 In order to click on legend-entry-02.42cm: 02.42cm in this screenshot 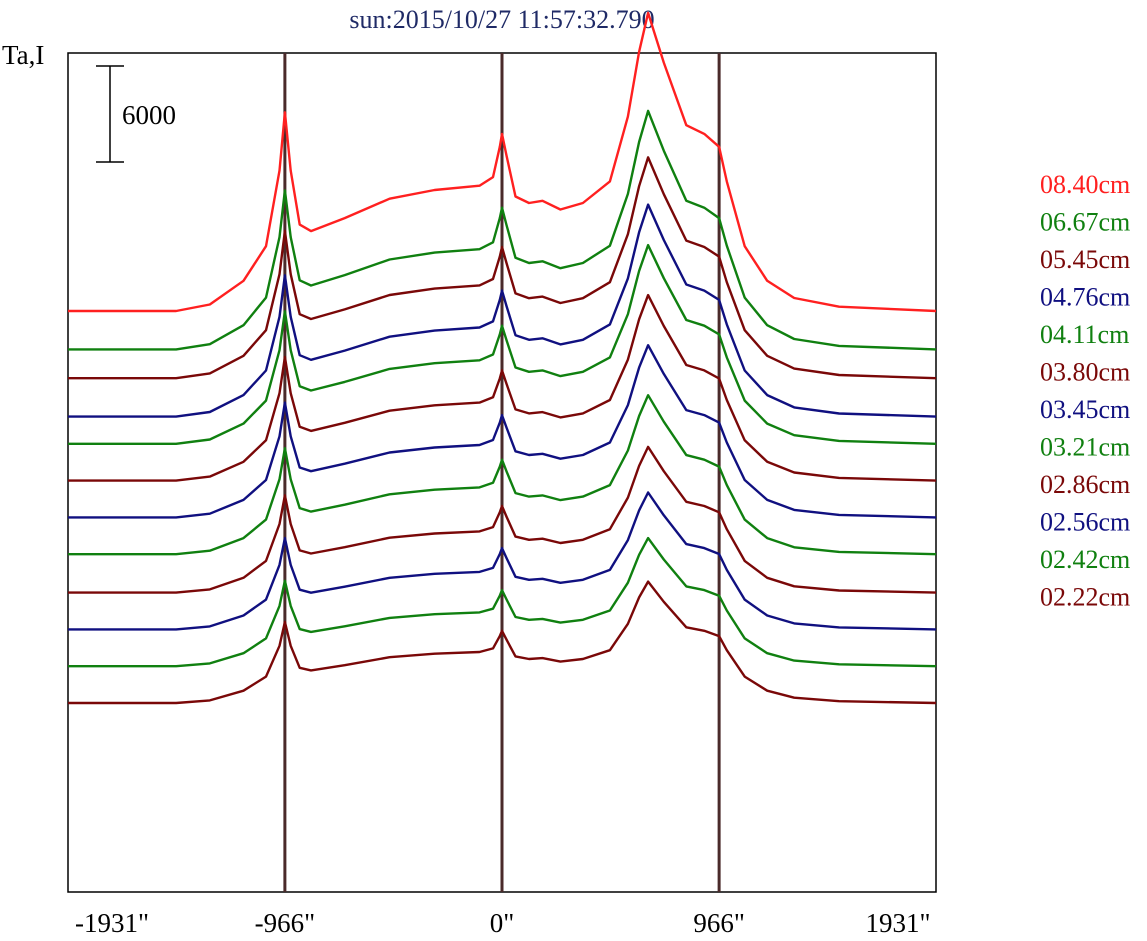, I will do `click(1085, 559)`.